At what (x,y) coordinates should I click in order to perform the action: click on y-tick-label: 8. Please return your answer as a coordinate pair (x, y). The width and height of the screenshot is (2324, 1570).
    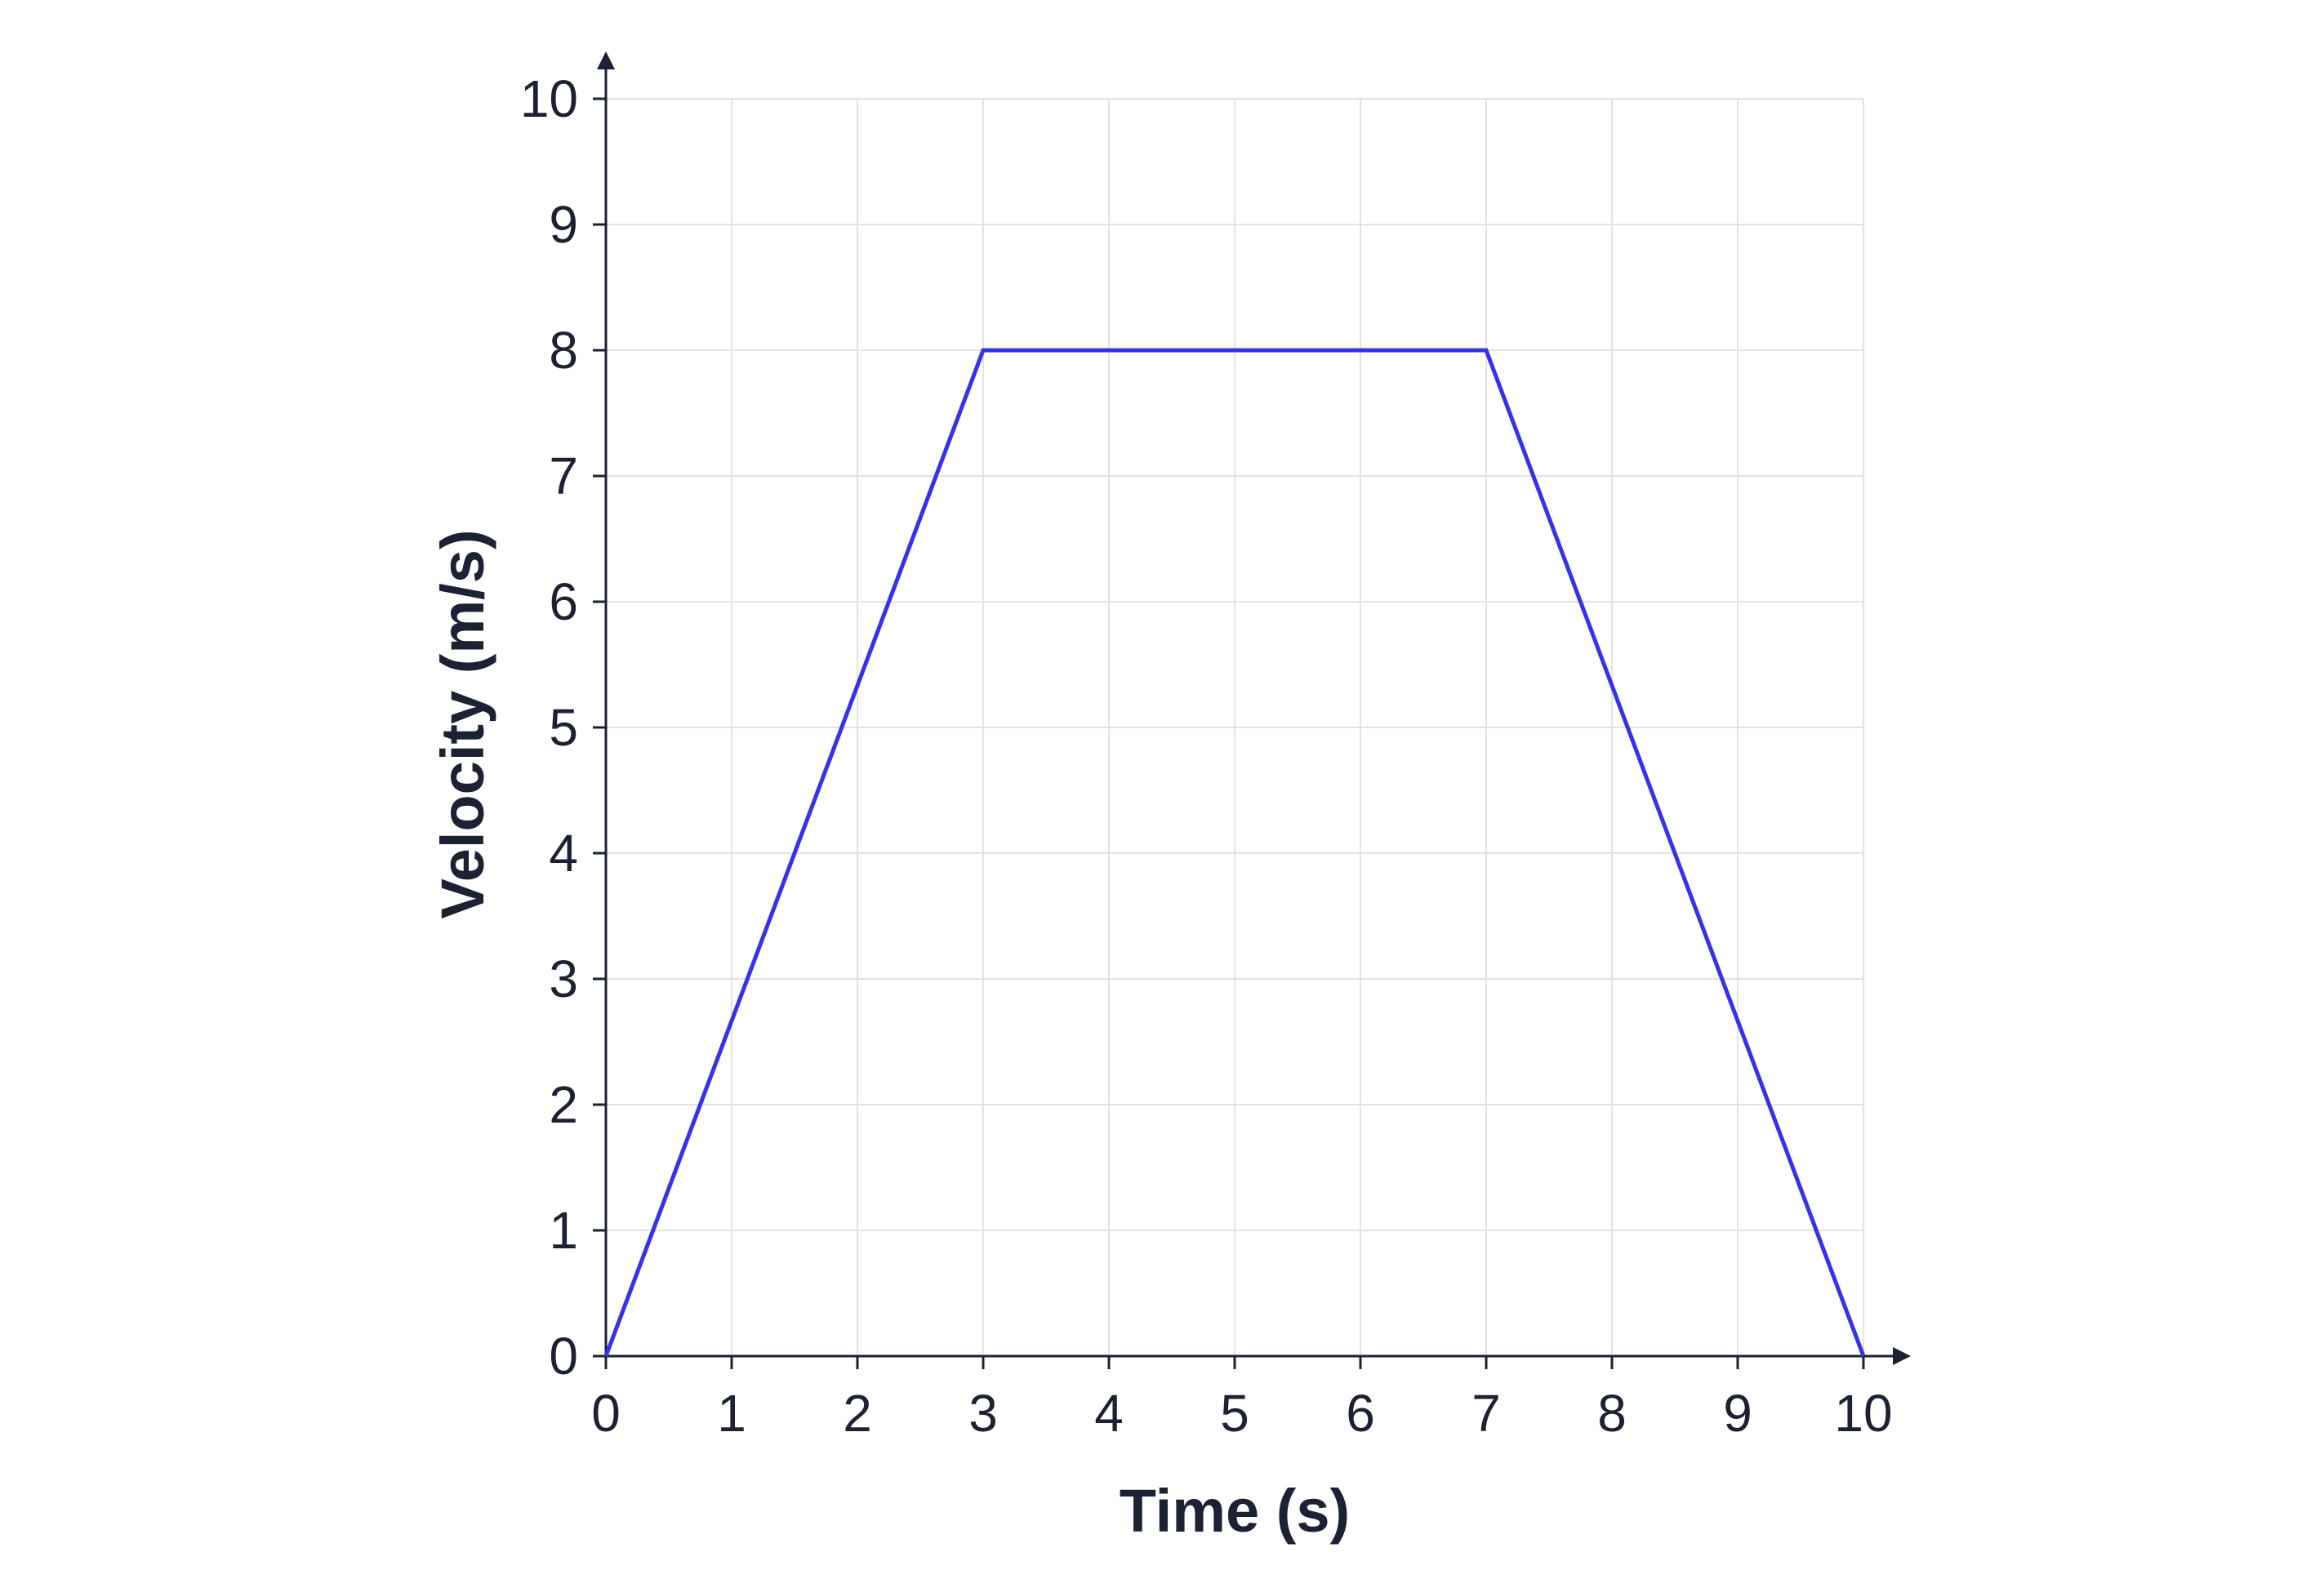
    Looking at the image, I should click on (564, 350).